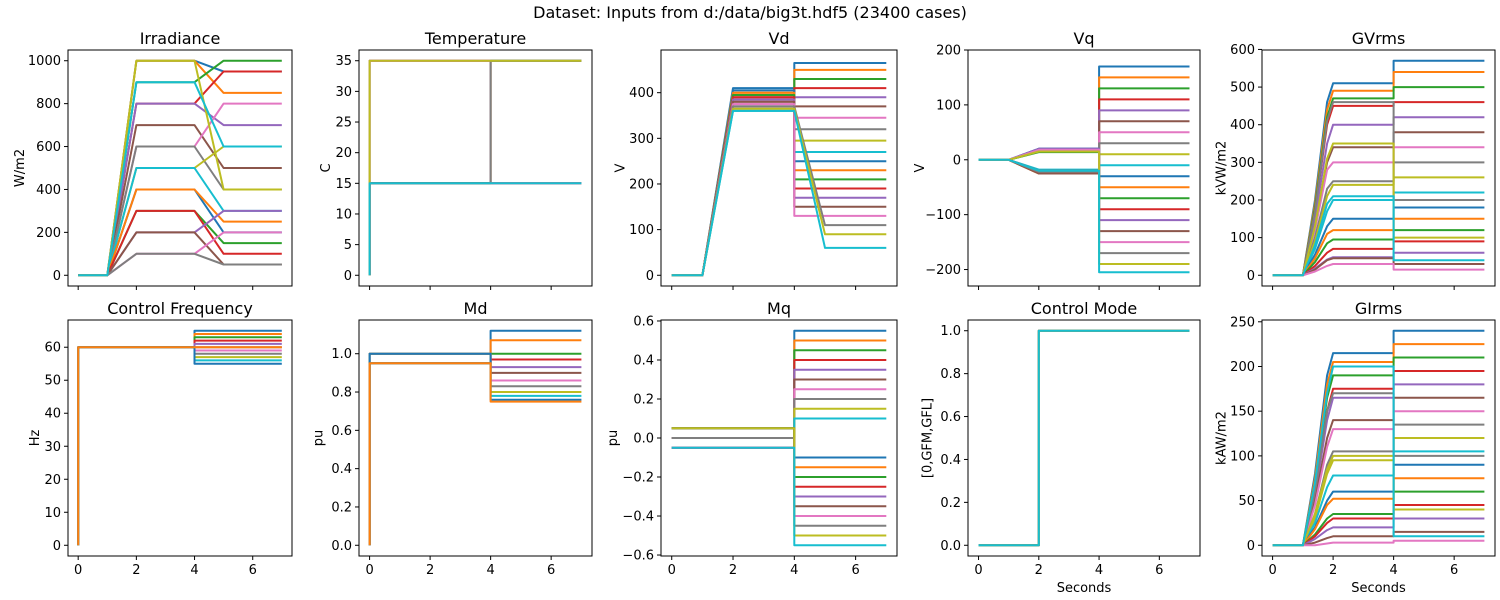 This screenshot has width=1500, height=600. Describe the element at coordinates (1242, 412) in the screenshot. I see `y-tick-label: 150` at that location.